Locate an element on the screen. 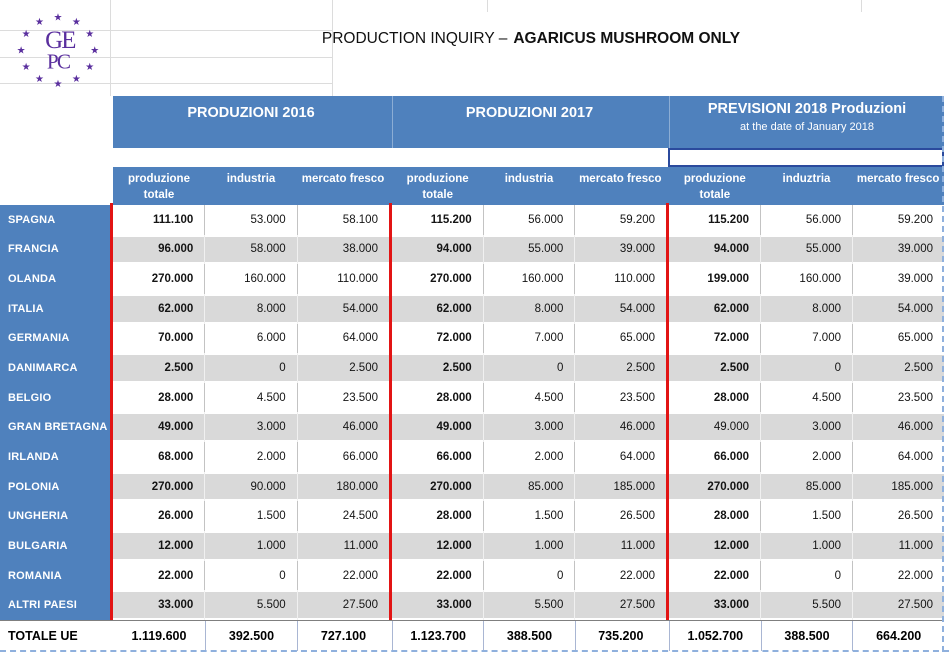 The width and height of the screenshot is (949, 653). data-cell: 199.000 is located at coordinates (728, 279).